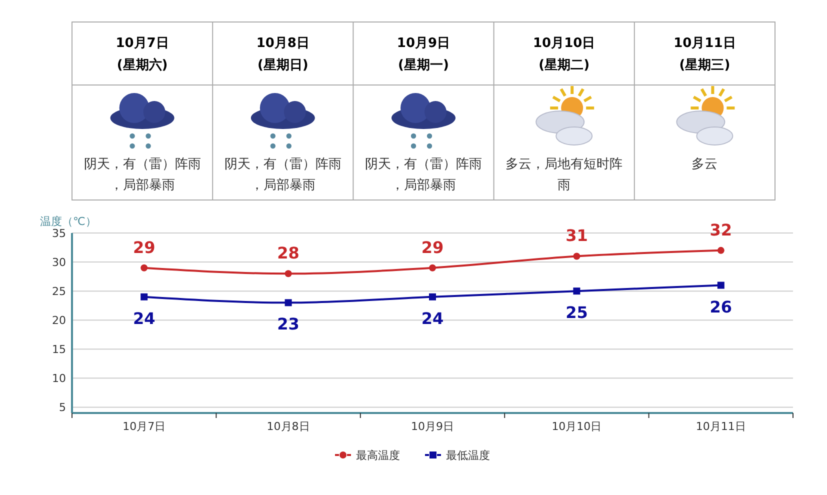 The height and width of the screenshot is (495, 827). I want to click on text: (星期三), so click(704, 65).